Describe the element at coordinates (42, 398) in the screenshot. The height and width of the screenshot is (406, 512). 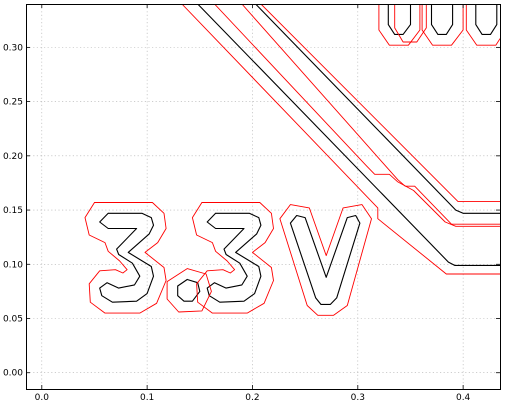
I see `x-tick-label: 0.0` at that location.